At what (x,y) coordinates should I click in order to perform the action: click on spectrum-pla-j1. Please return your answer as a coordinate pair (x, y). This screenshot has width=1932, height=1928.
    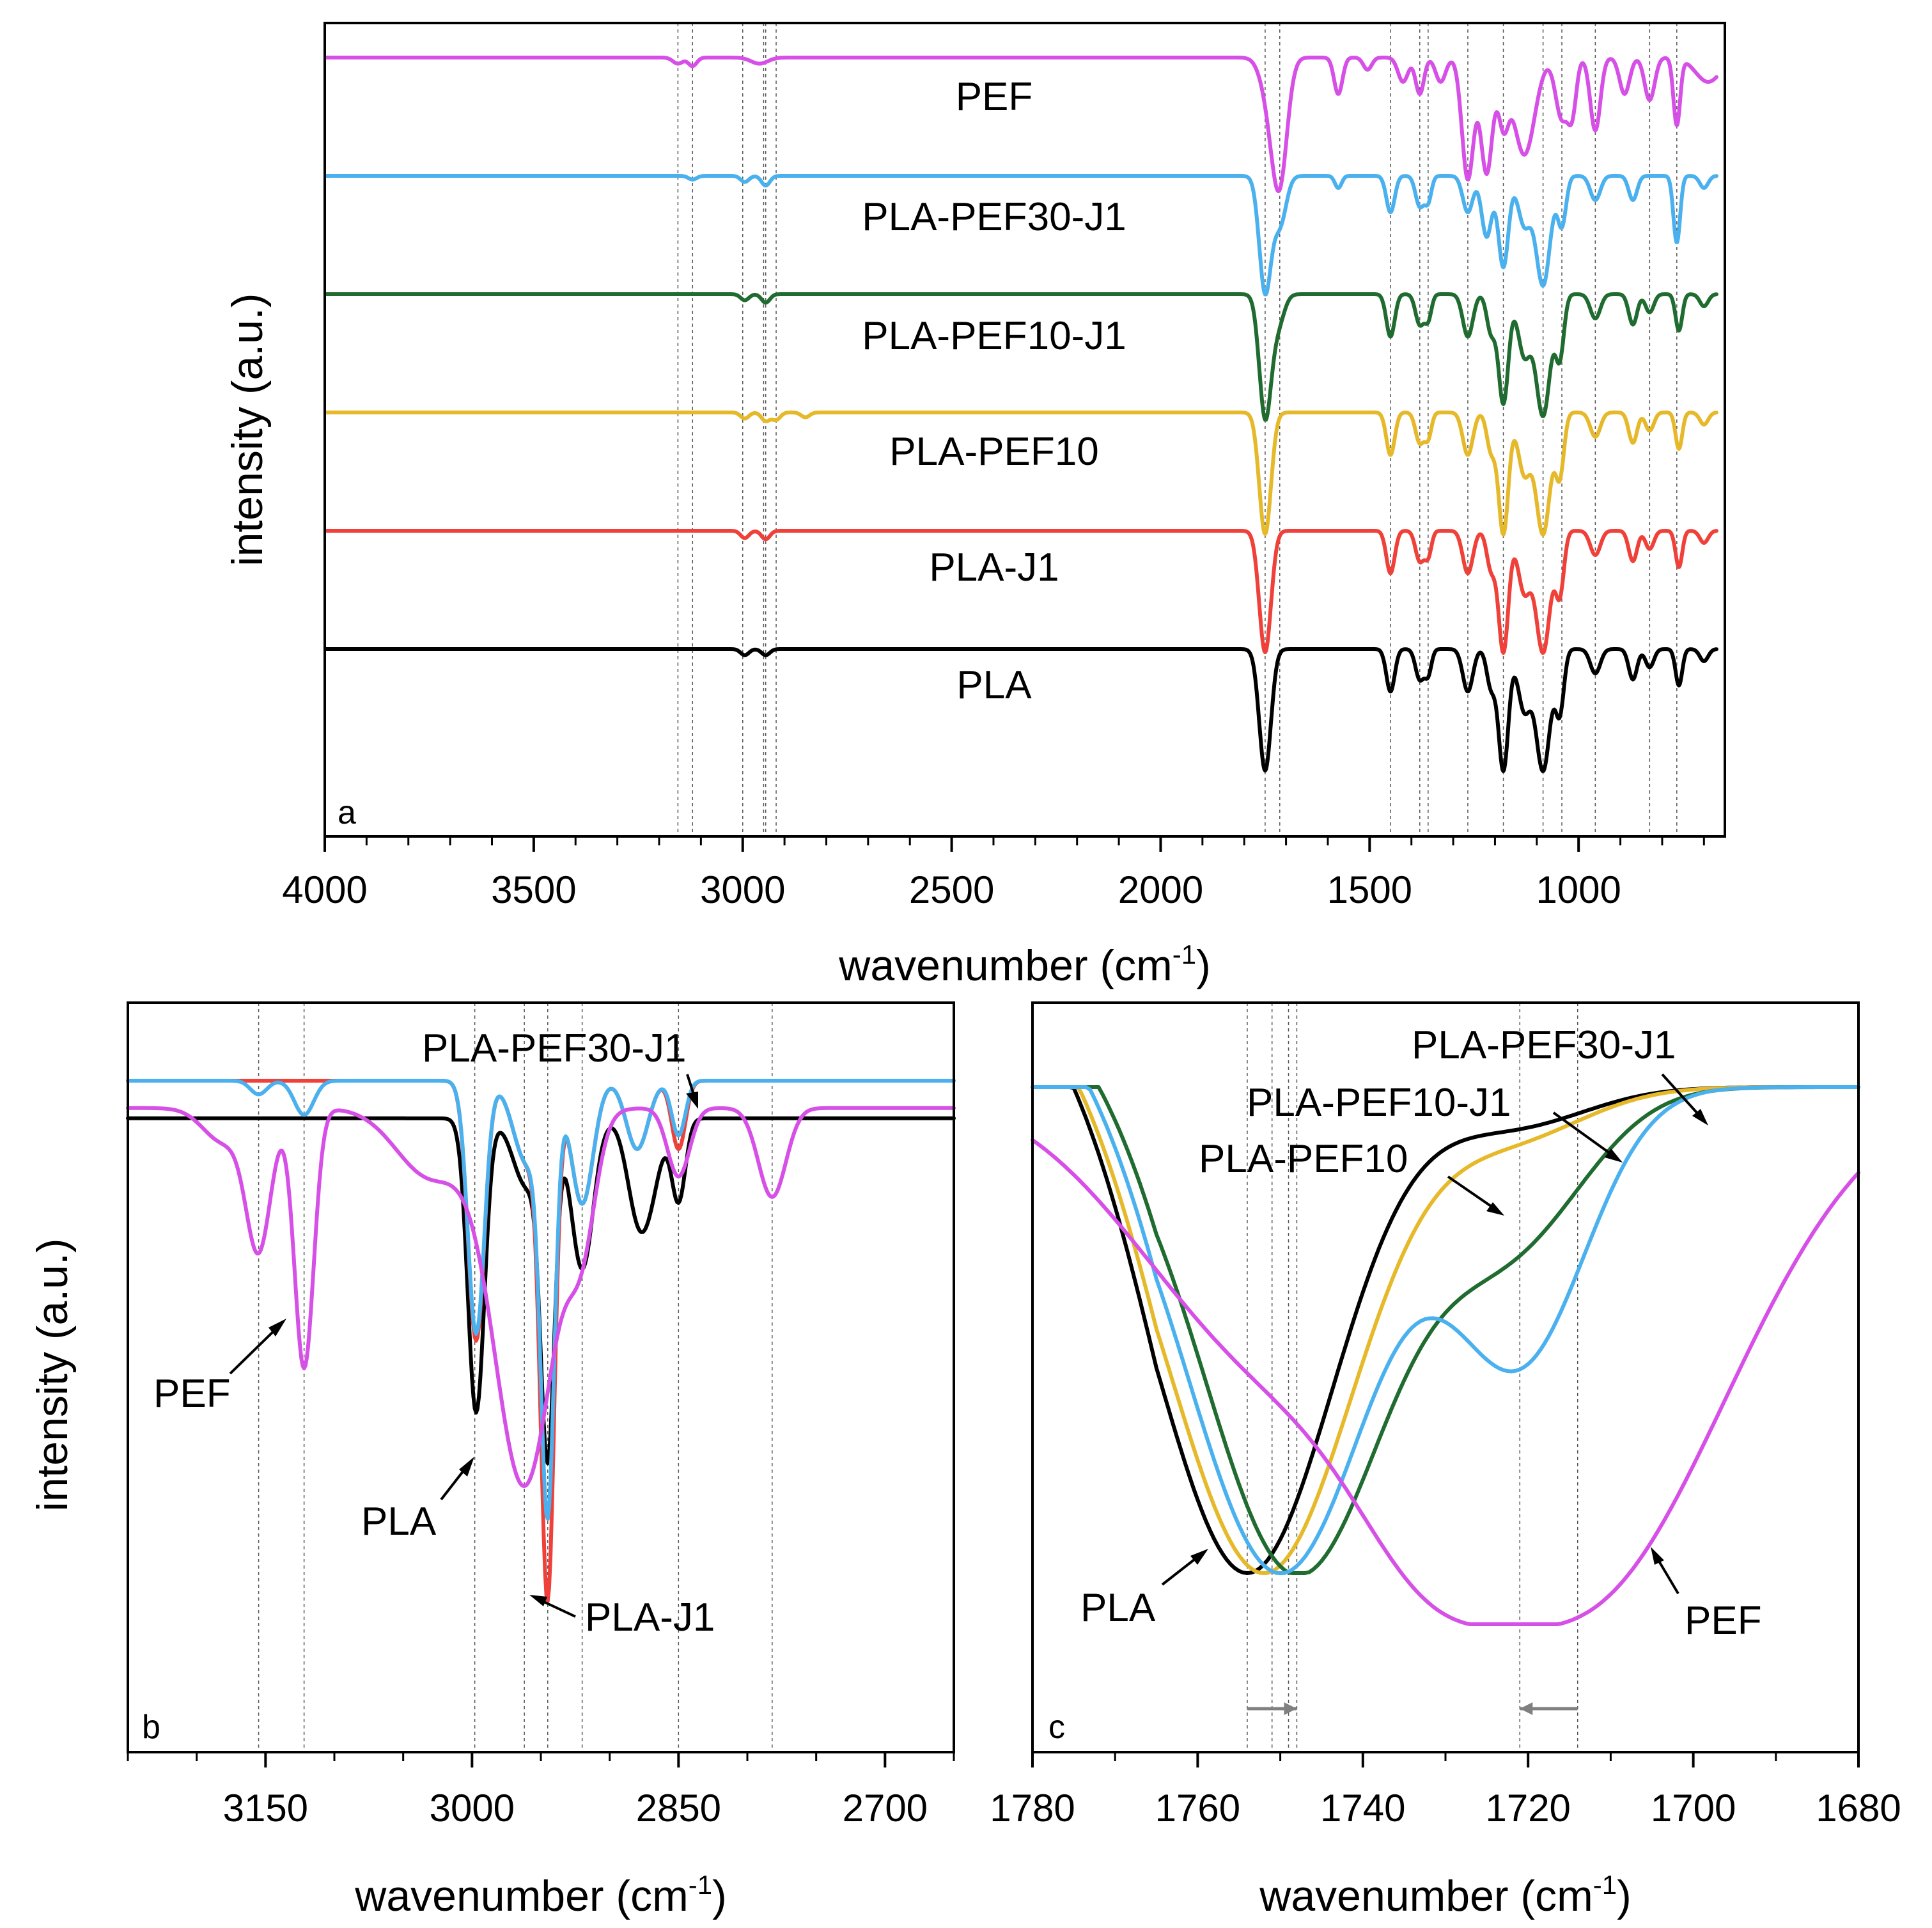
    Looking at the image, I should click on (1020, 592).